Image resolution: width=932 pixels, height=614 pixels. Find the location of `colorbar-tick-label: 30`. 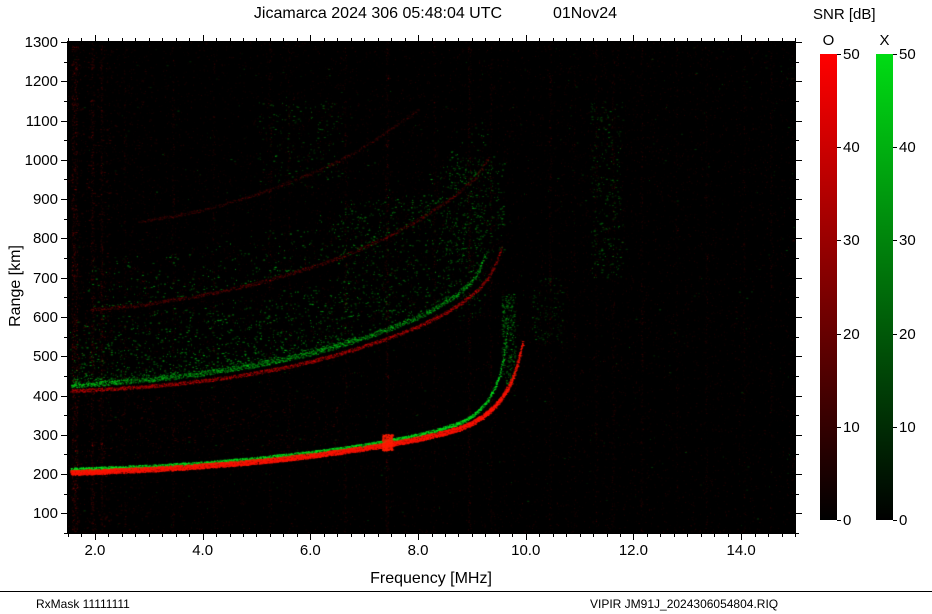

colorbar-tick-label: 30 is located at coordinates (907, 241).